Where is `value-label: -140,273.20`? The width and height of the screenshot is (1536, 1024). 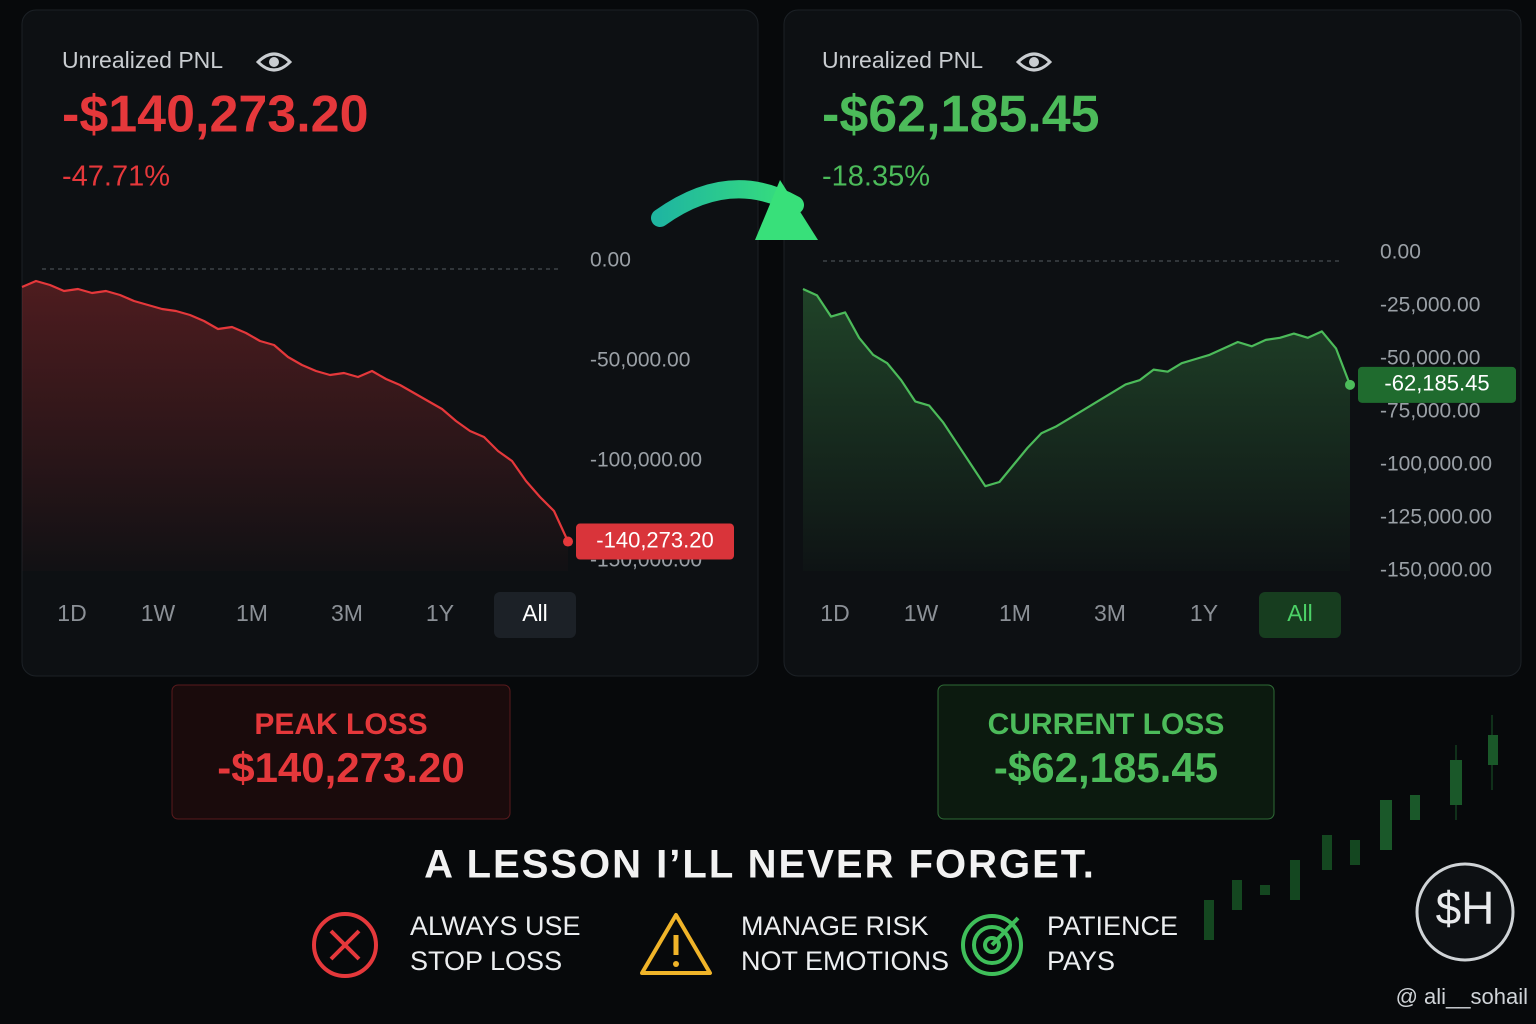 value-label: -140,273.20 is located at coordinates (654, 539).